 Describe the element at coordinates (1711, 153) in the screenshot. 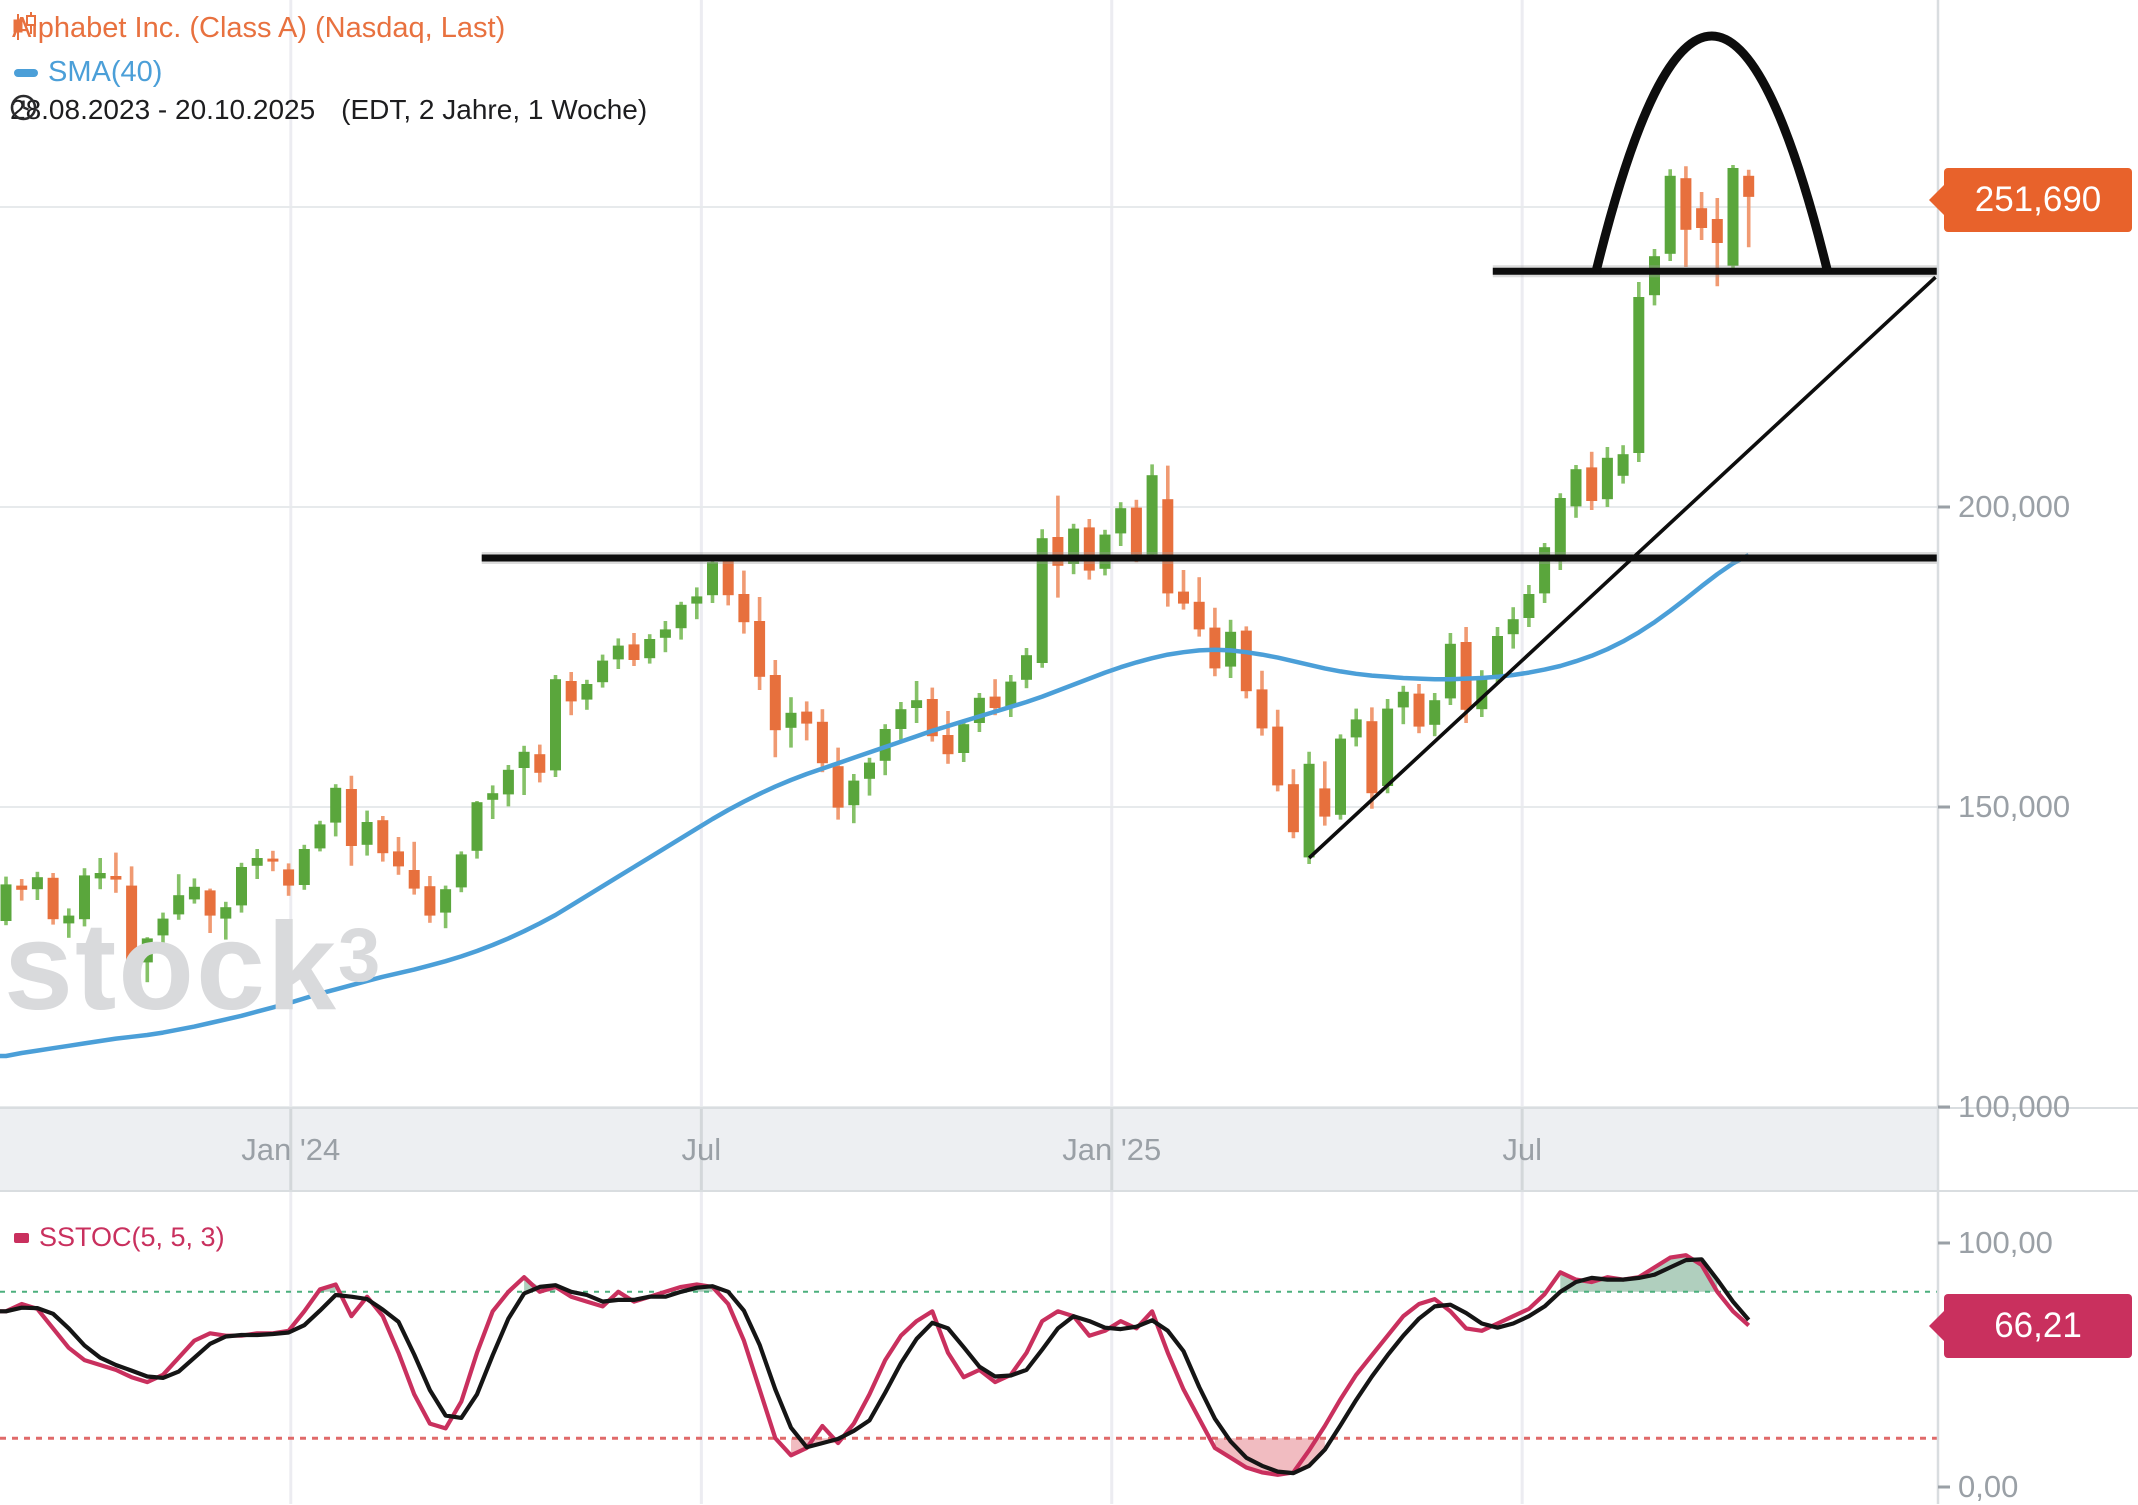

I see `arc-drawing` at that location.